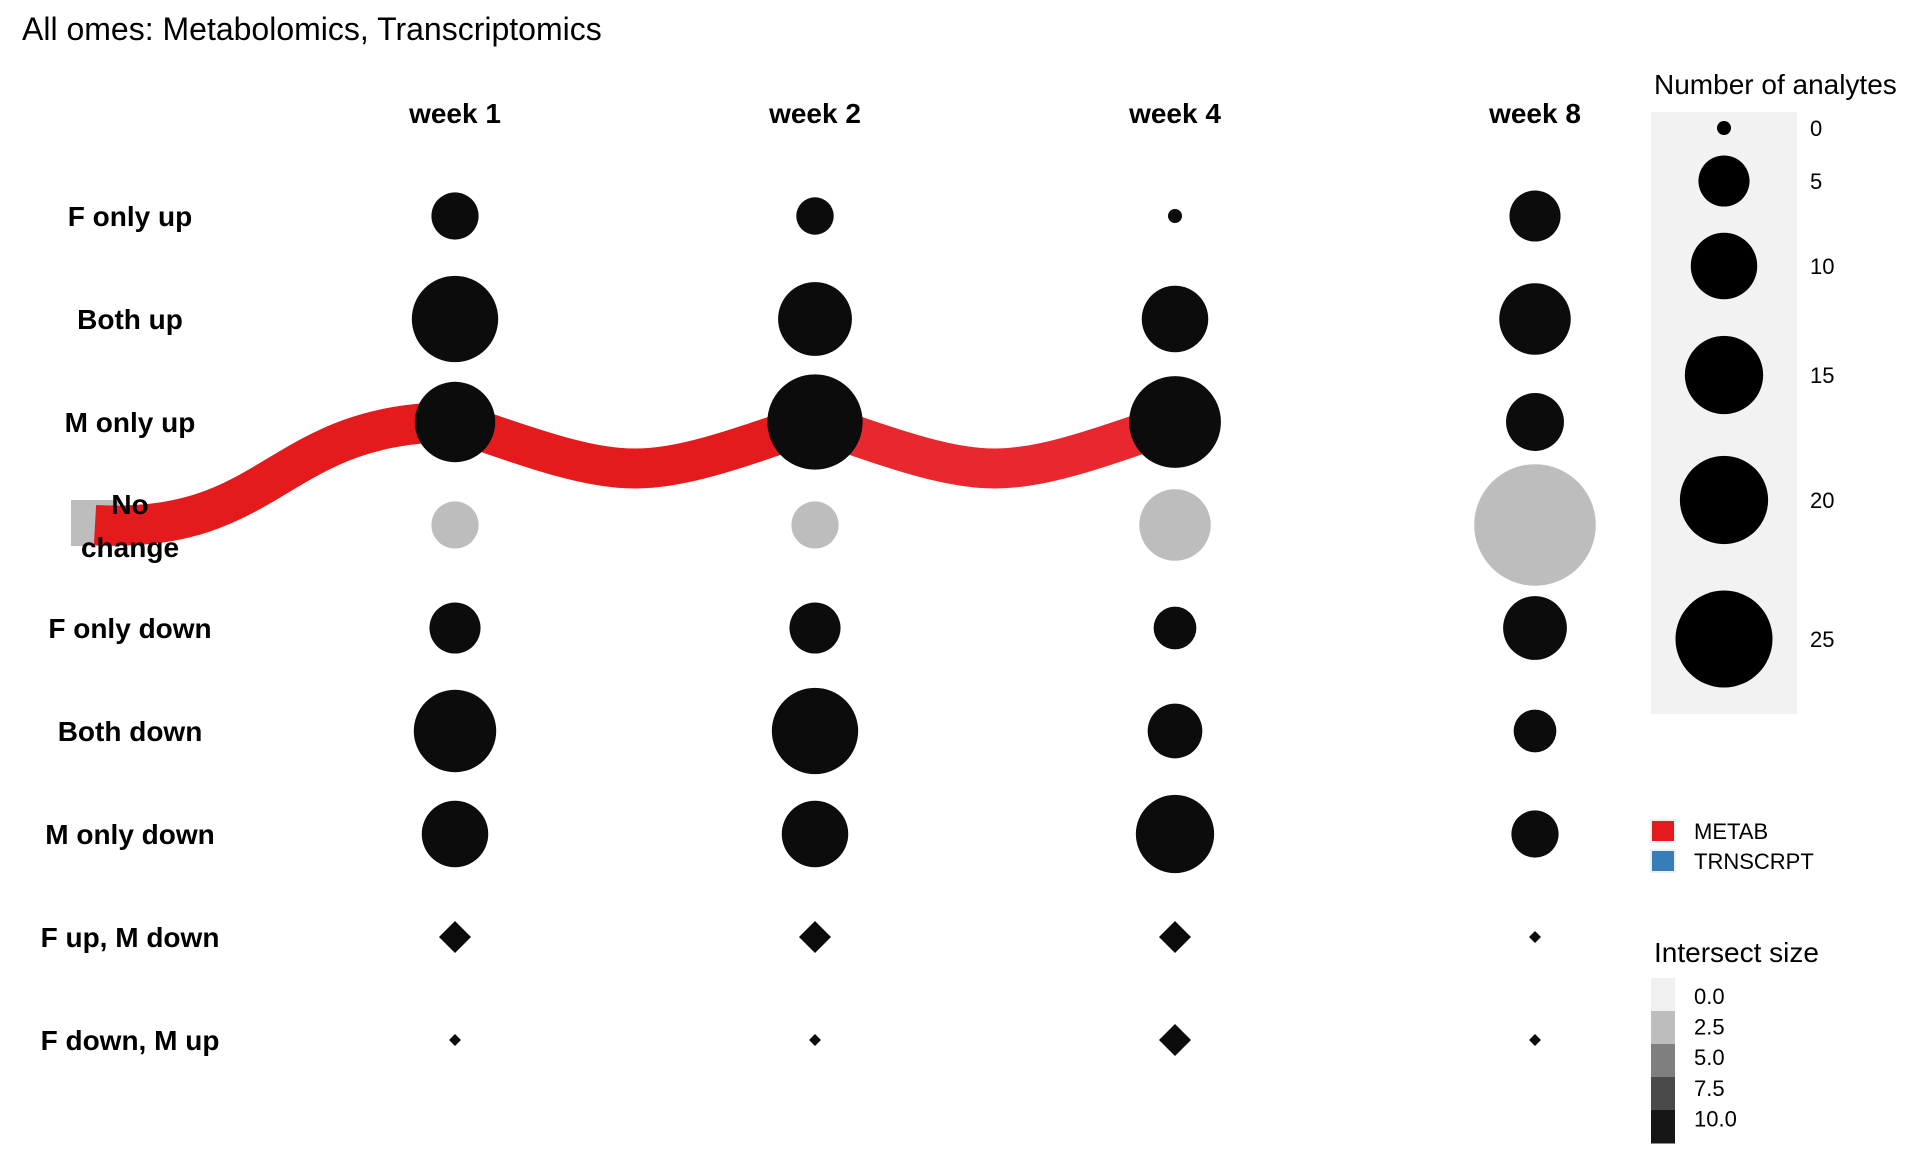  Describe the element at coordinates (454, 113) in the screenshot. I see `column-label-week-1: week 1` at that location.